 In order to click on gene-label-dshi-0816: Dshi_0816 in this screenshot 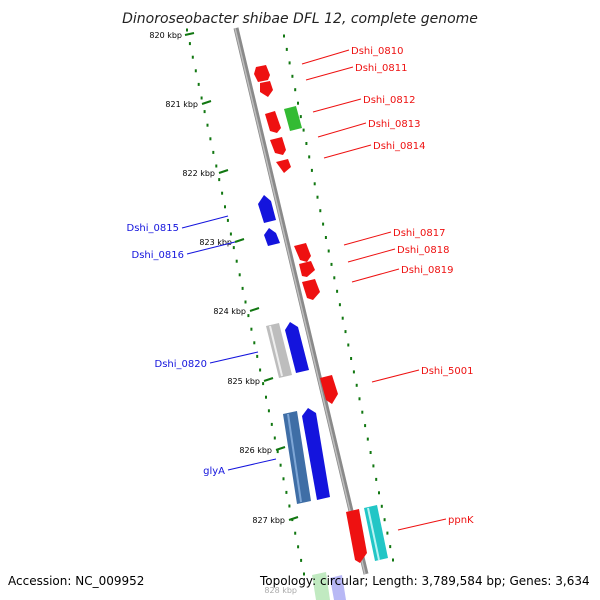, I will do `click(158, 255)`.